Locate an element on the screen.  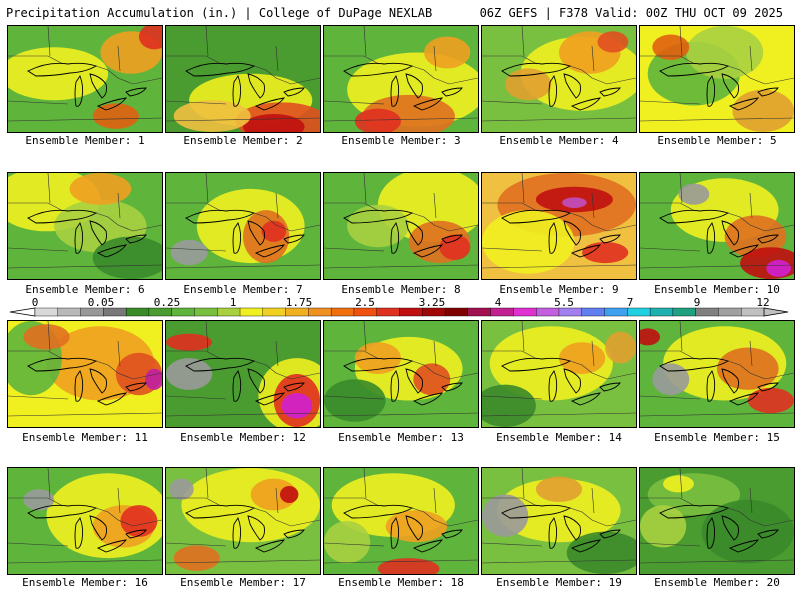
colorbar-tick-label: 12 is located at coordinates (763, 302).